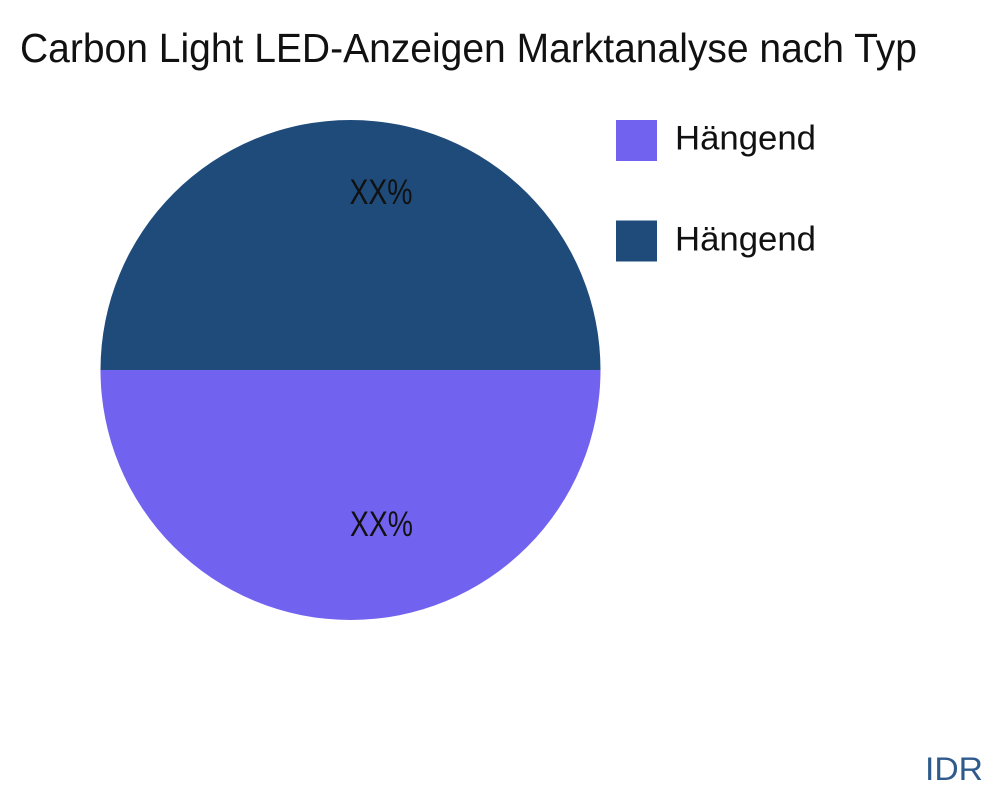 The width and height of the screenshot is (1000, 800). Describe the element at coordinates (954, 769) in the screenshot. I see `svg-text: IDR` at that location.